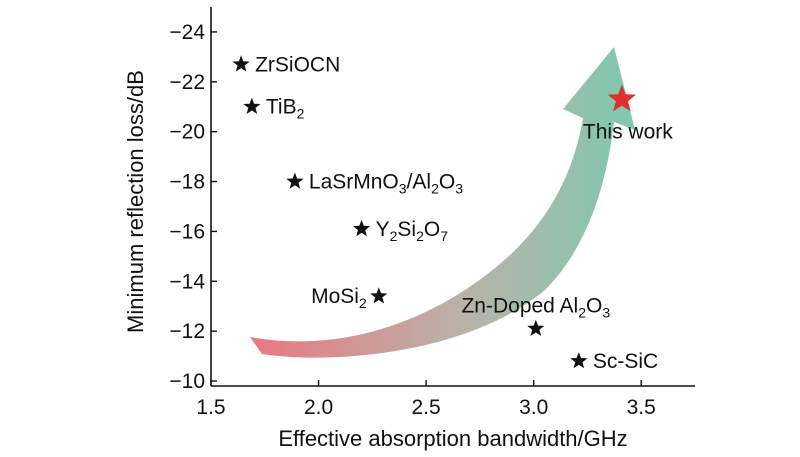  I want to click on point-label-zrsiocn: ZrSiOCN, so click(297, 64).